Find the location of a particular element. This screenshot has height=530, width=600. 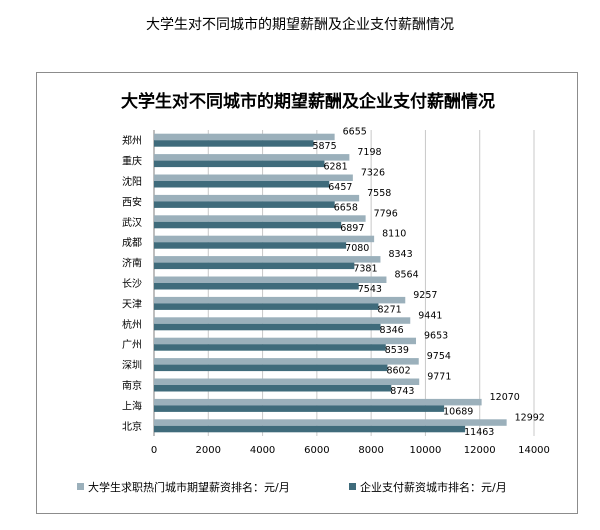

data-label-paid: 8346 is located at coordinates (392, 330).